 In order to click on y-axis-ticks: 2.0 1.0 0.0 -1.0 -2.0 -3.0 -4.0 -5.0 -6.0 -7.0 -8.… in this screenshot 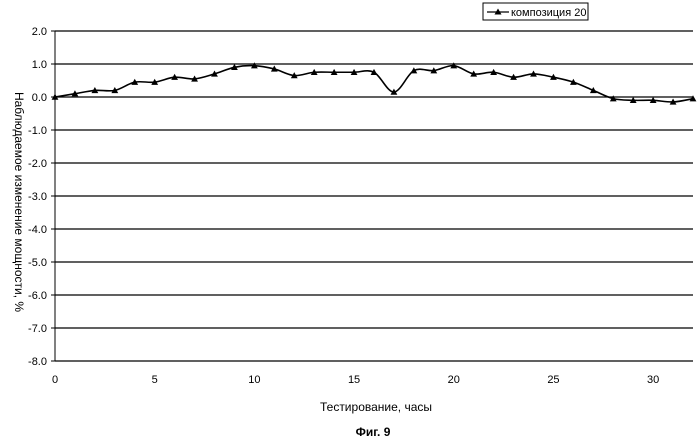, I will do `click(41, 197)`.